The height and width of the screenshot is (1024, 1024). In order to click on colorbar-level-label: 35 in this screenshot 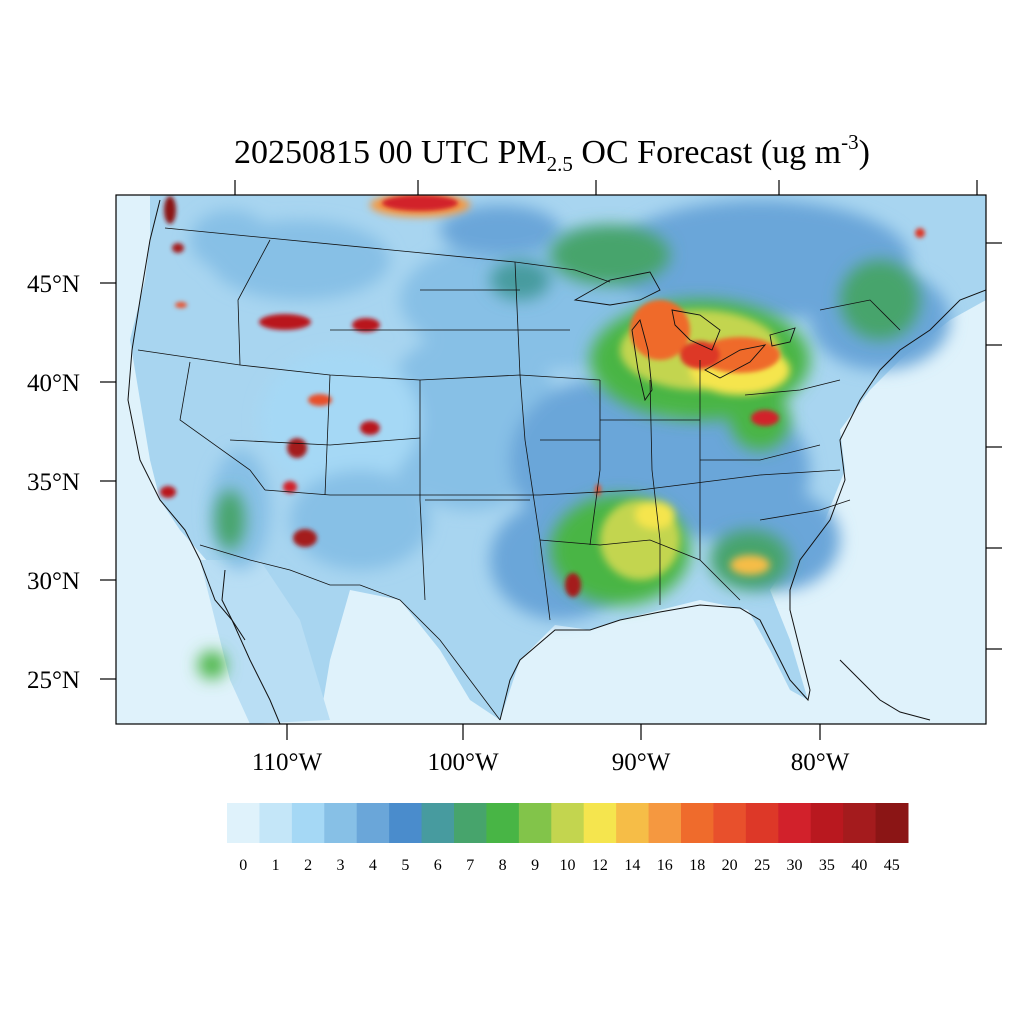, I will do `click(827, 865)`.